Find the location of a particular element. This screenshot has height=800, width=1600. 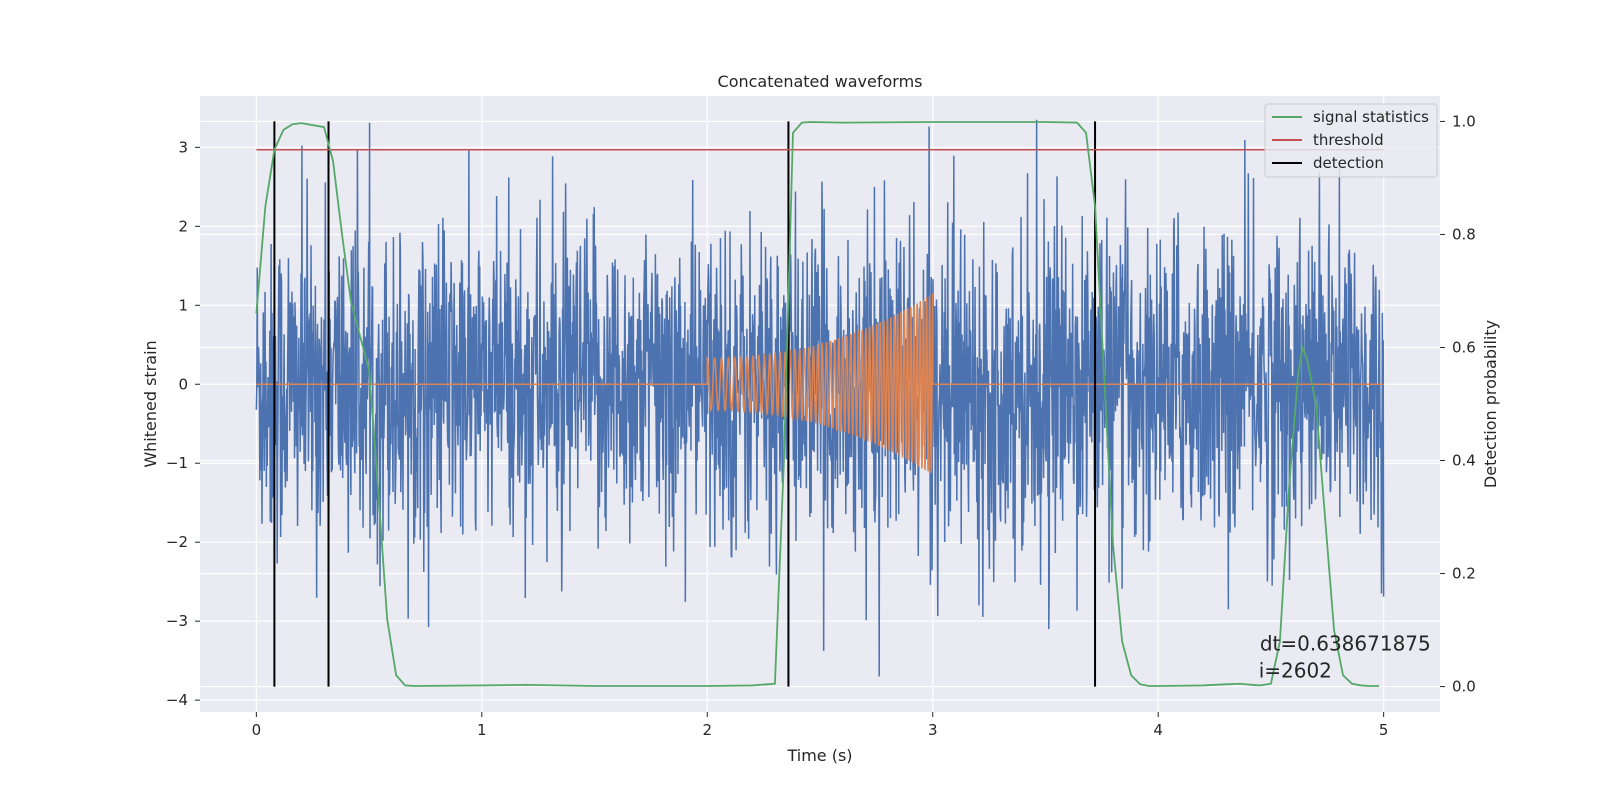

x-tick-label: 3 is located at coordinates (933, 730).